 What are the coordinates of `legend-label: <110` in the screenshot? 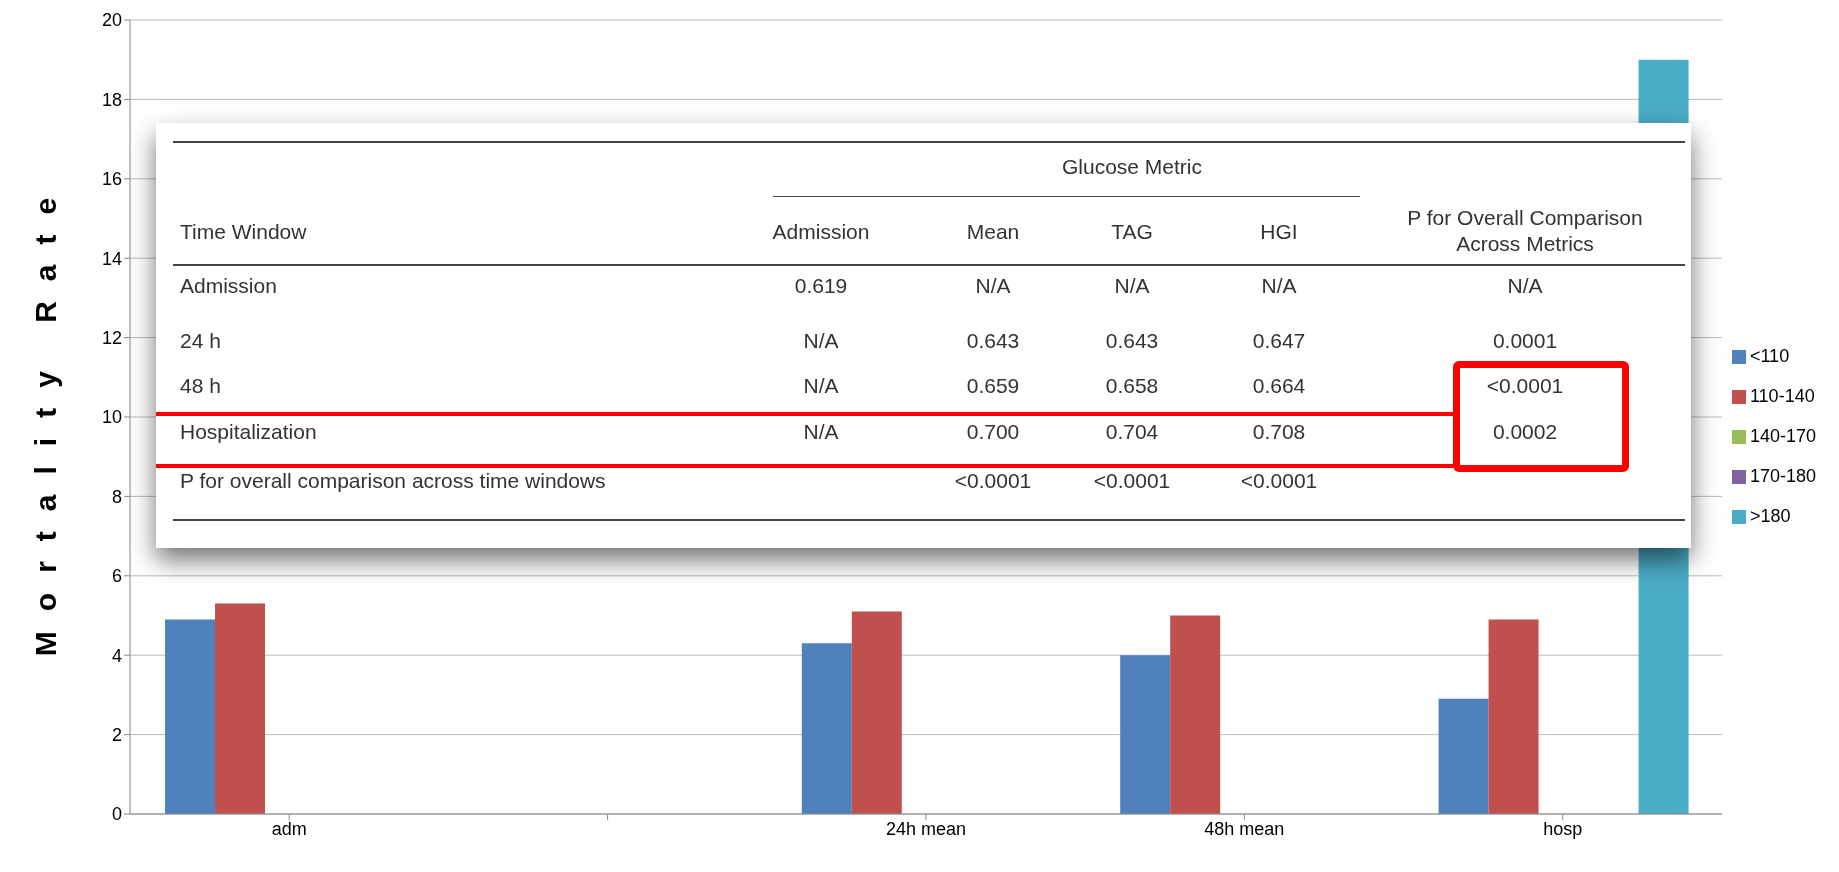 It's located at (1769, 356).